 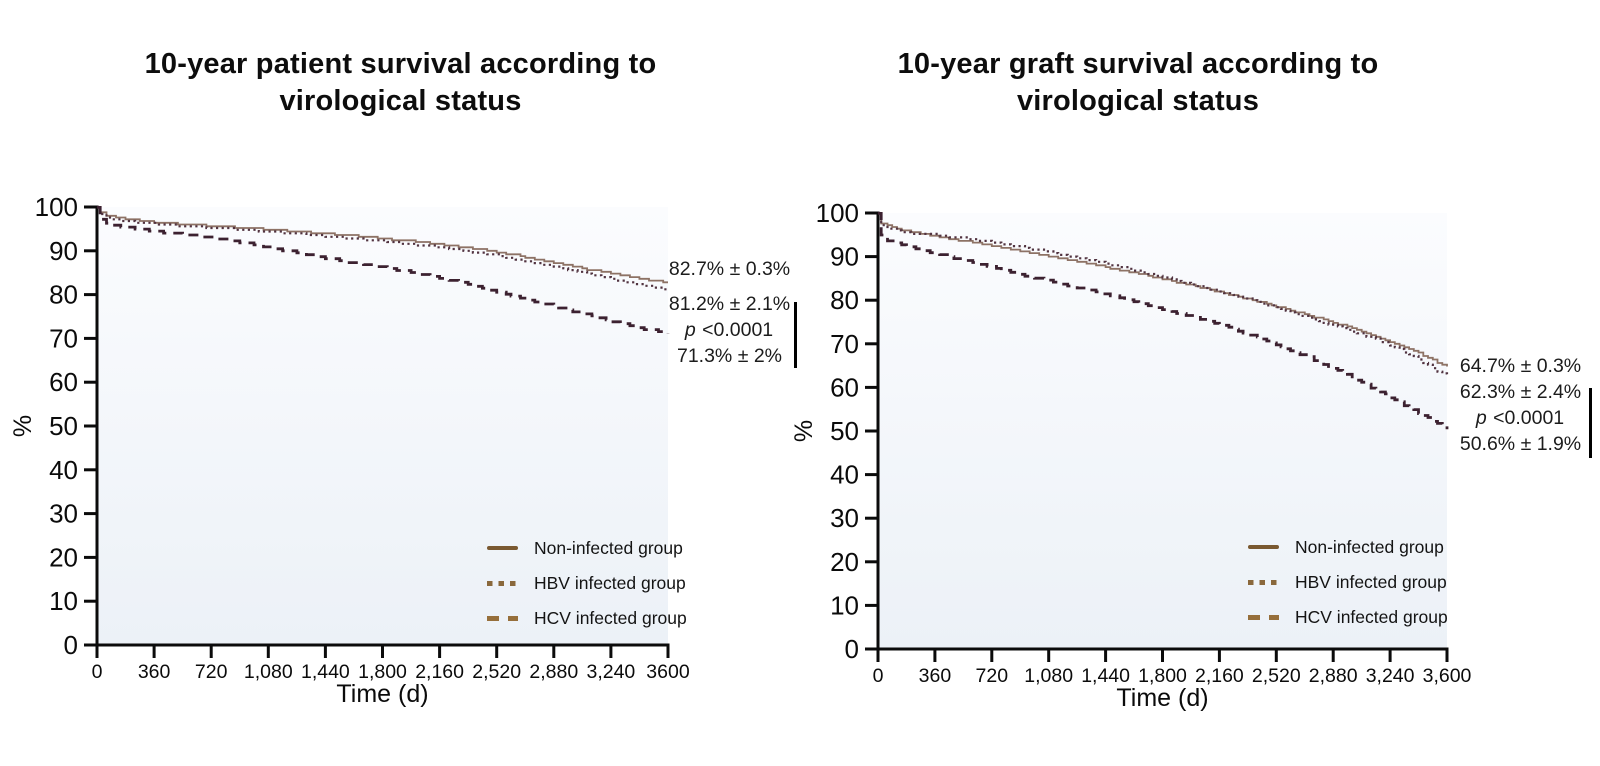 What do you see at coordinates (1520, 366) in the screenshot?
I see `annotation-noninfected-value: 64.7% ± 0.3%` at bounding box center [1520, 366].